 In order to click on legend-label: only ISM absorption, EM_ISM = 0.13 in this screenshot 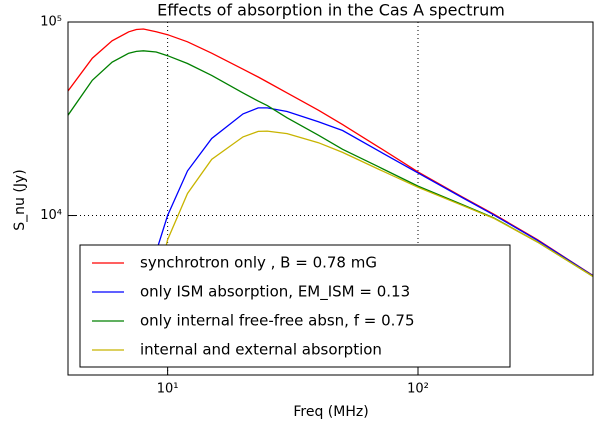, I will do `click(275, 292)`.